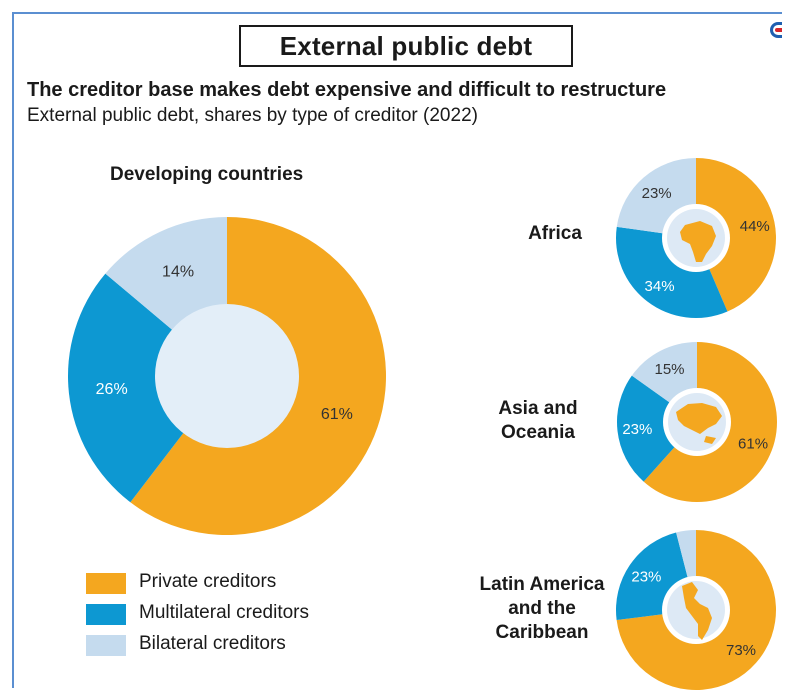 The image size is (787, 692). Describe the element at coordinates (207, 174) in the screenshot. I see `chart-title-developing: Developing countries` at that location.